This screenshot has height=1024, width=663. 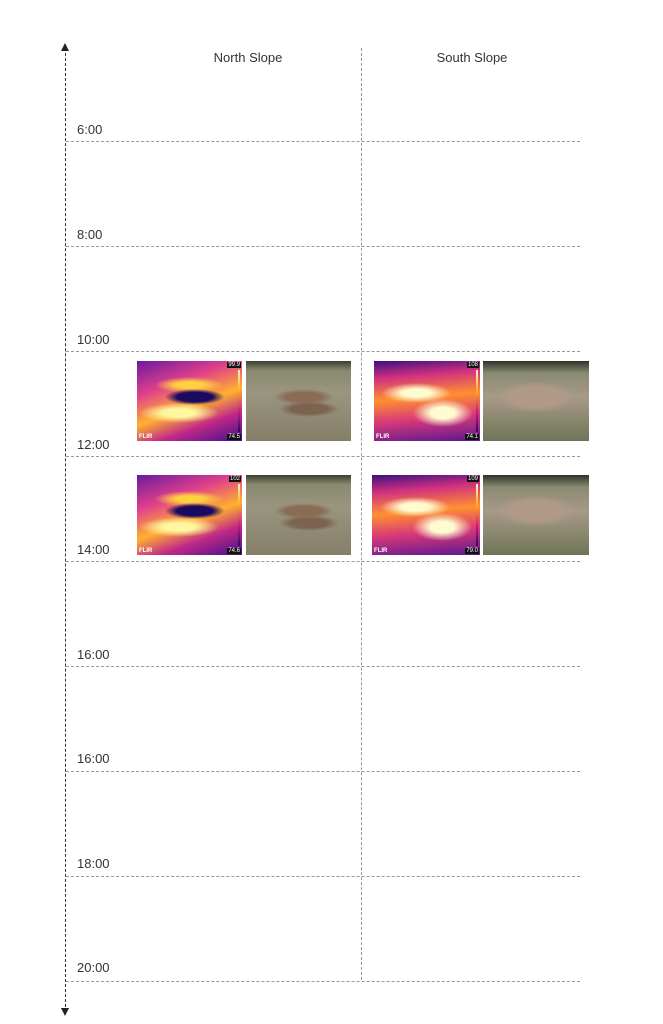 I want to click on temp-min: 74.1, so click(x=472, y=437).